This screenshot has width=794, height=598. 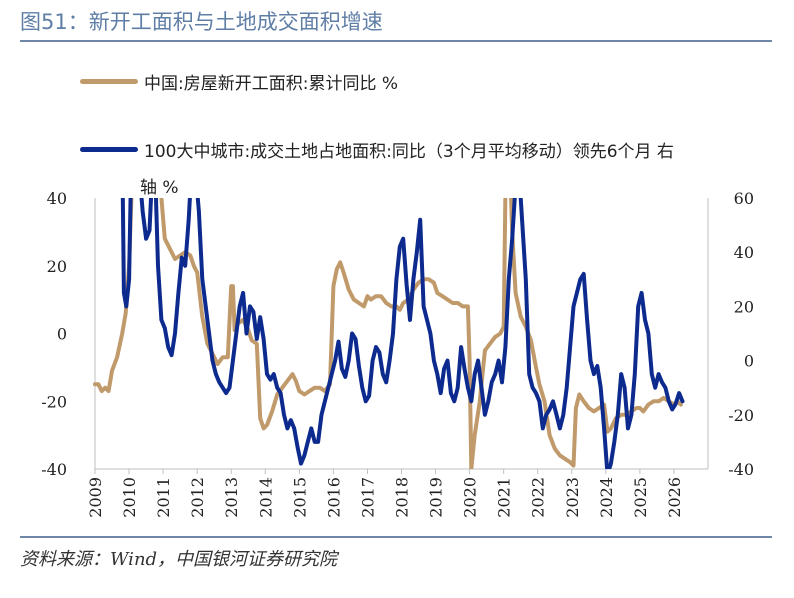 What do you see at coordinates (436, 497) in the screenshot?
I see `x-tick-label: 2019` at bounding box center [436, 497].